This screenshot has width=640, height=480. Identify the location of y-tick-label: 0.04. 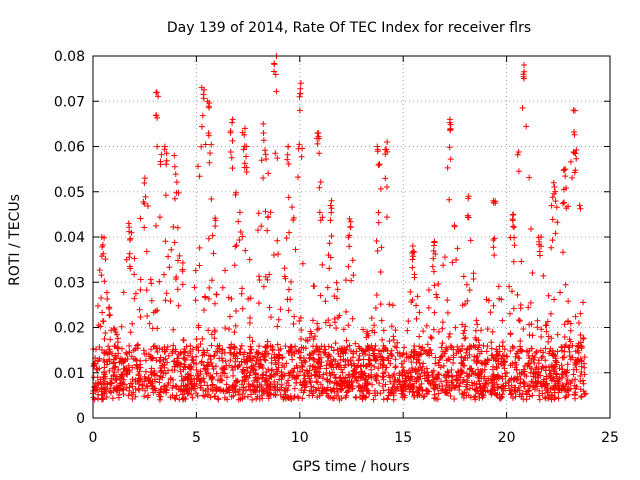
(69, 238).